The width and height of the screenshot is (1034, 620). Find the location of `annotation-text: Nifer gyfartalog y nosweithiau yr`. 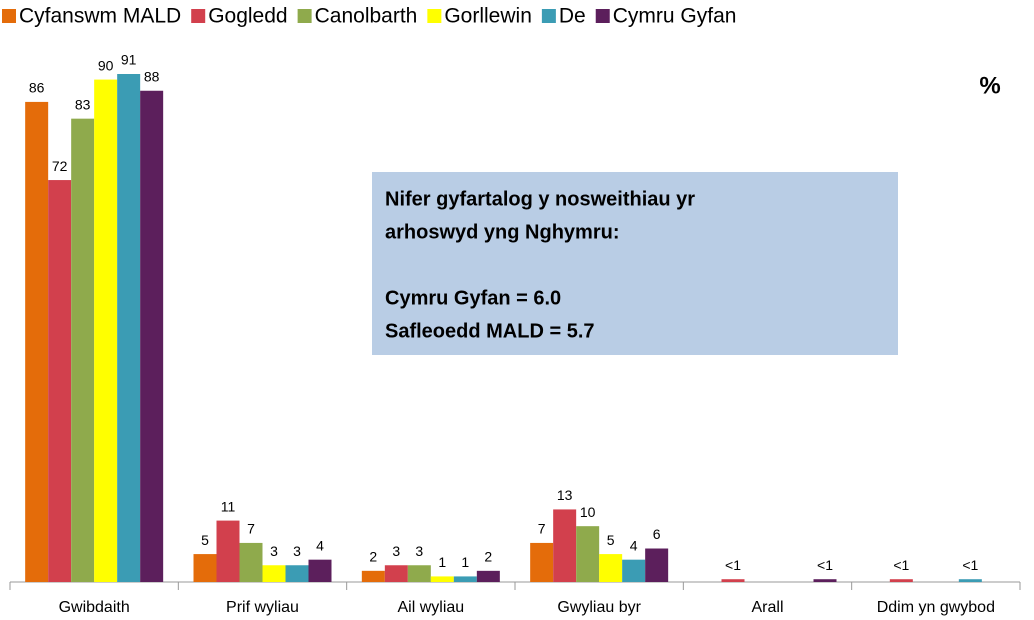

annotation-text: Nifer gyfartalog y nosweithiau yr is located at coordinates (540, 199).